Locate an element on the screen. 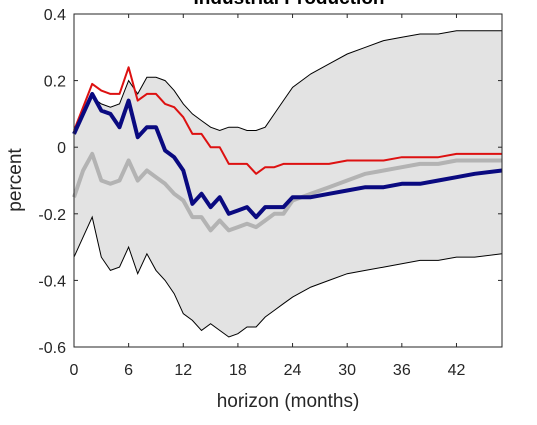  x-tick-label: 12 is located at coordinates (183, 370).